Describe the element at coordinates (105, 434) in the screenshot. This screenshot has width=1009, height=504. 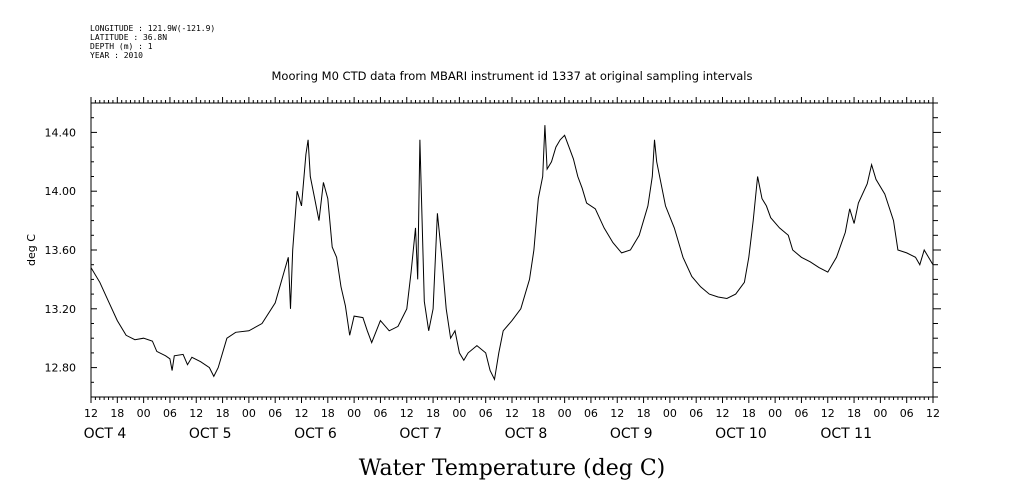
I see `x-day-label: OCT 4` at that location.